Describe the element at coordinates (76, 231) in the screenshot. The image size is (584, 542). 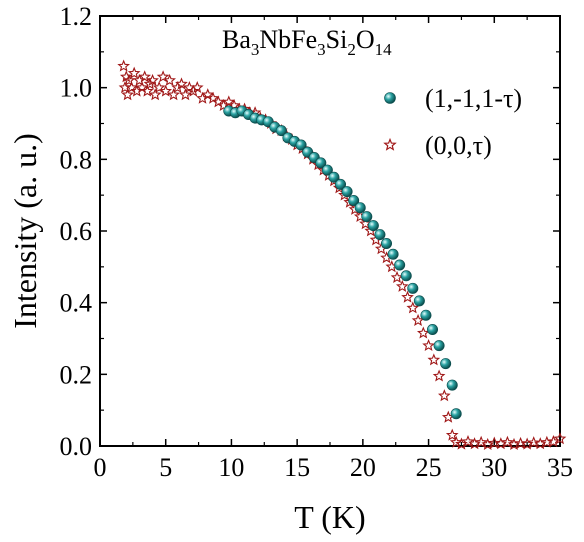
I see `y-tick-label: 0.6` at that location.